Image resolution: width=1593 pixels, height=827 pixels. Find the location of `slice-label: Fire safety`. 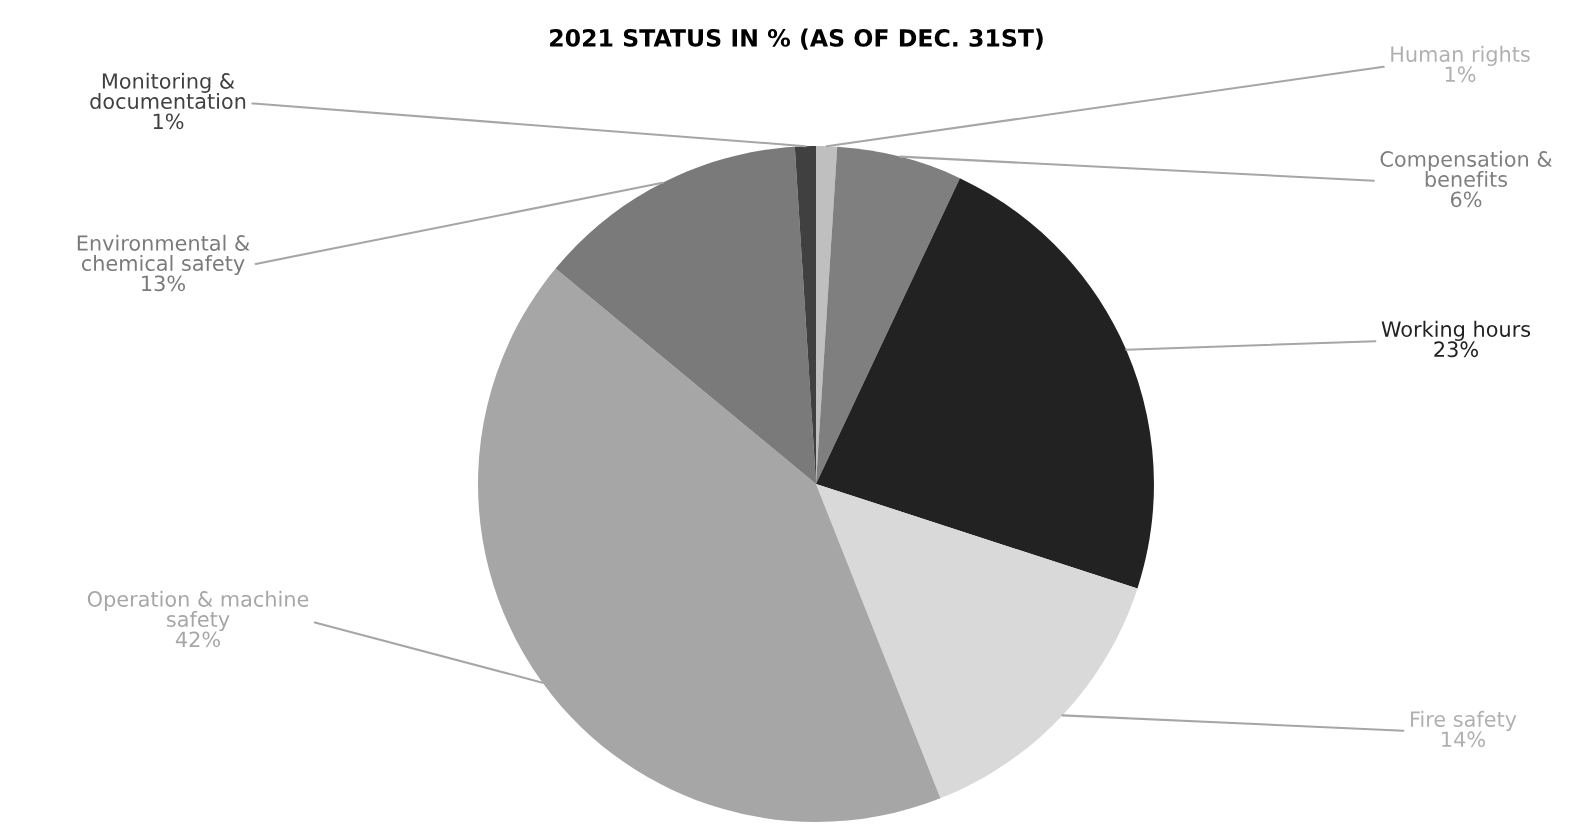

slice-label: Fire safety is located at coordinates (1464, 720).